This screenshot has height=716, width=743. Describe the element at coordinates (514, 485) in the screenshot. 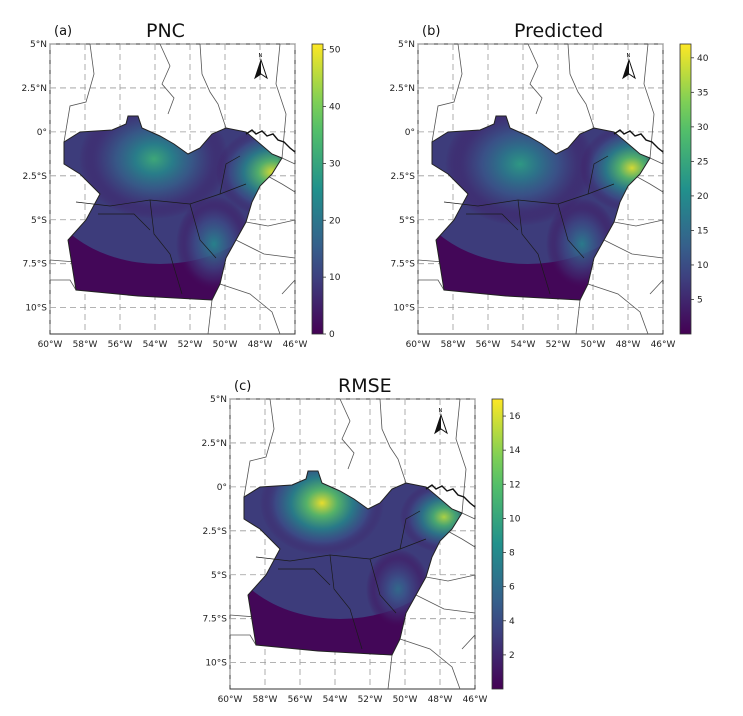

I see `colorbar-tick-label: 12` at that location.